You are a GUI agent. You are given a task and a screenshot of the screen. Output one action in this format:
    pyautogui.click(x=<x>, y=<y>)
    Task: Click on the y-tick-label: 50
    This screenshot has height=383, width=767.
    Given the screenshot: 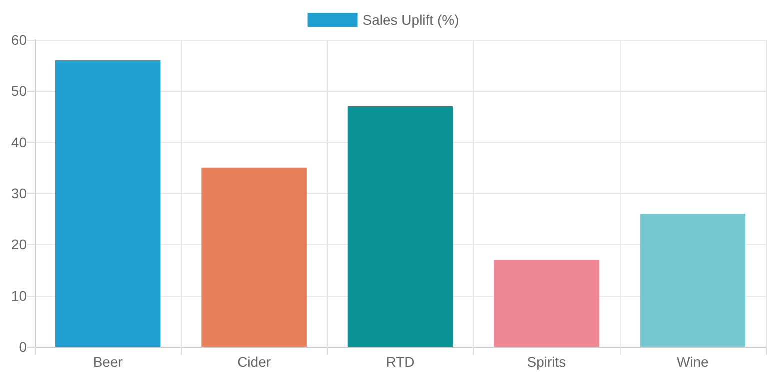 What is the action you would take?
    pyautogui.click(x=19, y=91)
    